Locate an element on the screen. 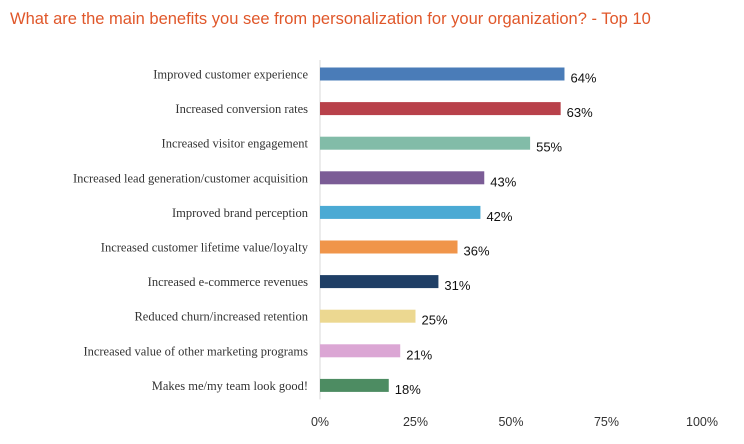 This screenshot has height=444, width=744. category-label: Increased conversion rates is located at coordinates (241, 109).